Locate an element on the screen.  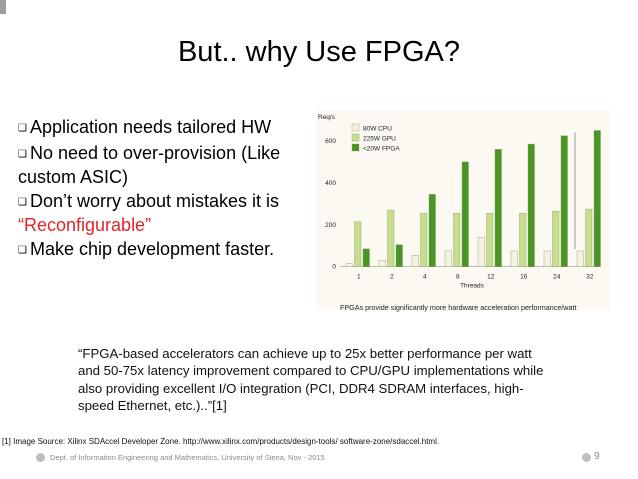
x-tick-label: 16 is located at coordinates (524, 277).